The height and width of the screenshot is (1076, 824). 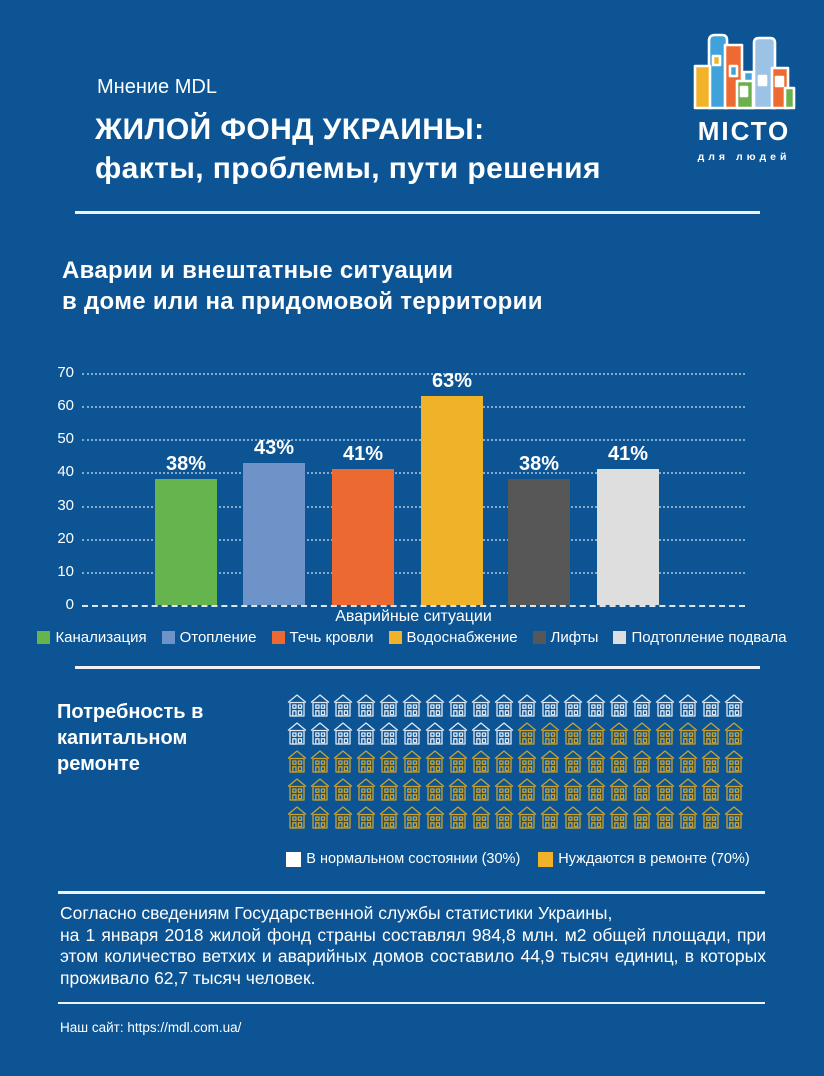 I want to click on legend-swatch, so click(x=395, y=637).